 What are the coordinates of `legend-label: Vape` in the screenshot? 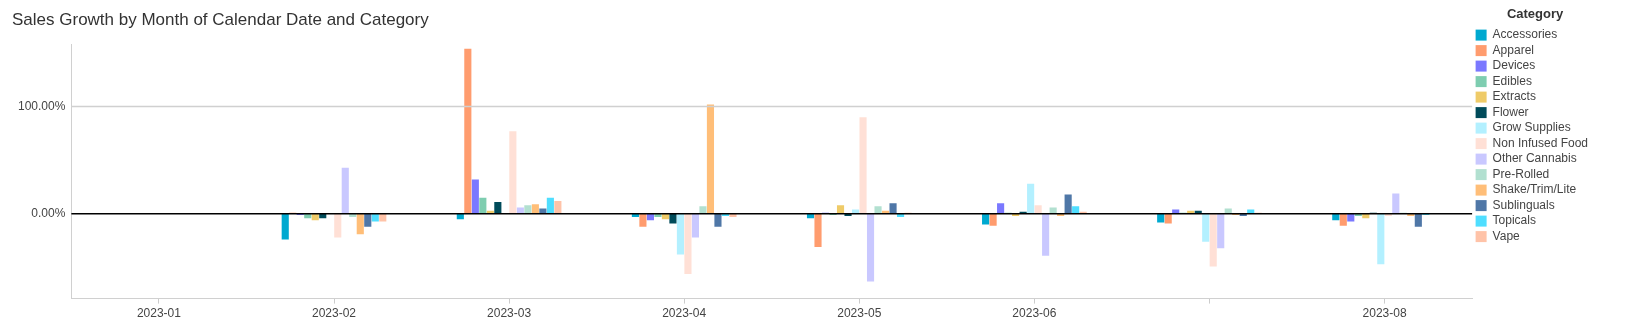 It's located at (1506, 235).